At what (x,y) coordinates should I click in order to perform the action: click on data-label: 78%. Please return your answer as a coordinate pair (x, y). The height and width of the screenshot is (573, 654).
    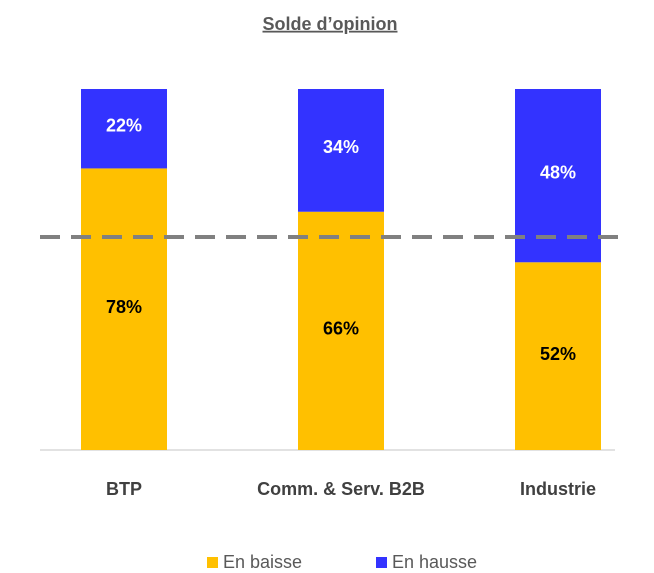
    Looking at the image, I should click on (124, 307).